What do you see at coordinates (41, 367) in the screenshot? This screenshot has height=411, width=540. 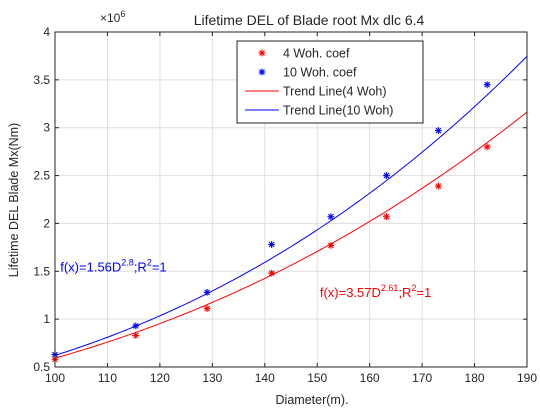 I see `y-tick-label: 0.5` at bounding box center [41, 367].